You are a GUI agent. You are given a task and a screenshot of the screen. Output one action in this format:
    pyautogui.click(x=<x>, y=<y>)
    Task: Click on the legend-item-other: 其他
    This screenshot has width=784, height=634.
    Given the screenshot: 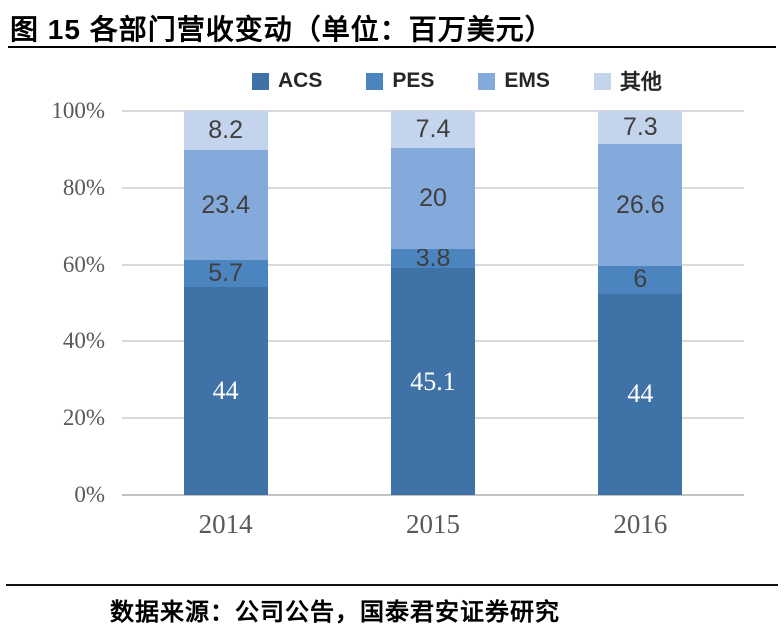 What is the action you would take?
    pyautogui.click(x=627, y=81)
    